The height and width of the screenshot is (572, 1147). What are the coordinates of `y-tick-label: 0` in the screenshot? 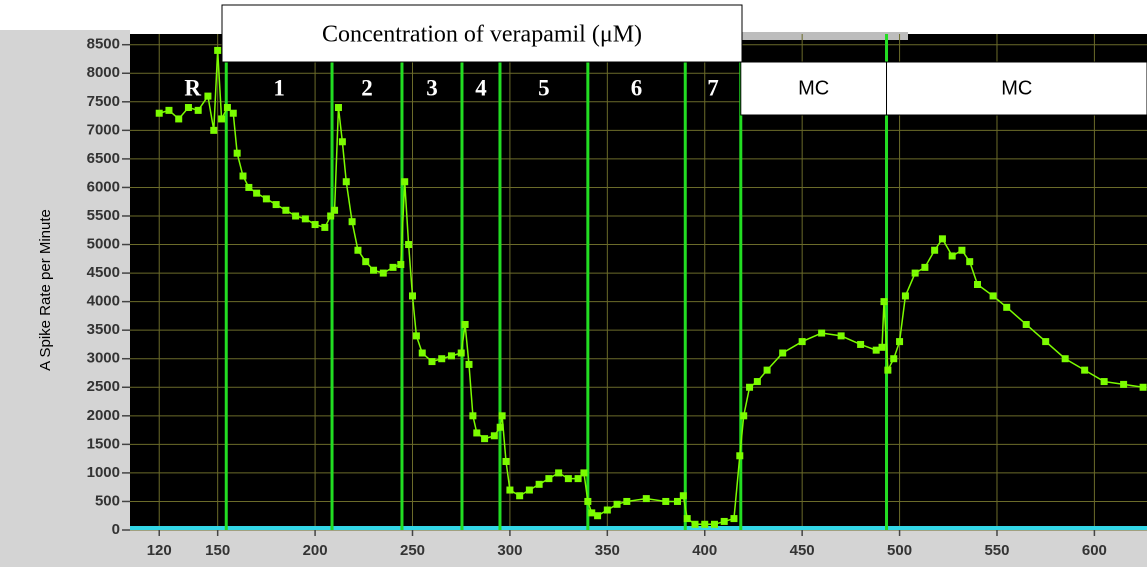 It's located at (116, 529).